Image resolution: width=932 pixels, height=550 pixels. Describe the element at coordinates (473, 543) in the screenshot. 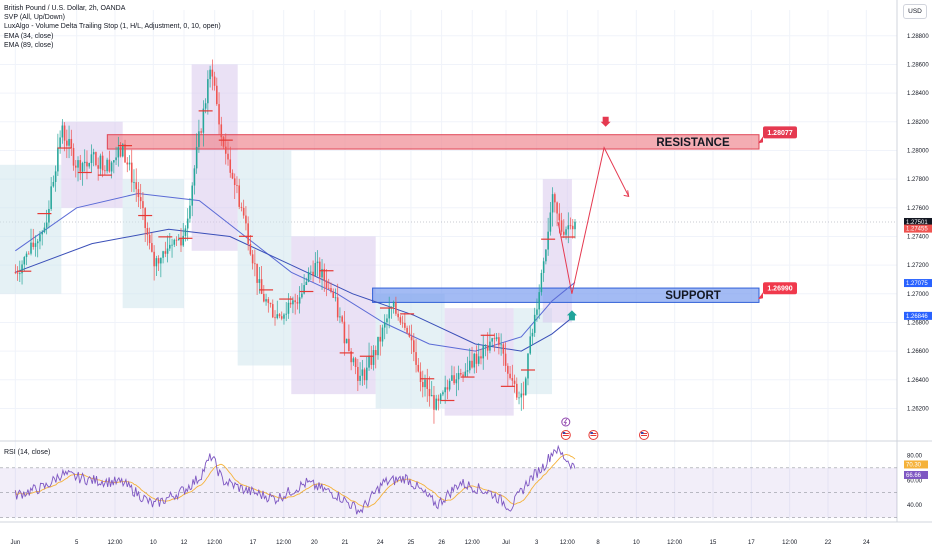

I see `time-tick-label: 12:00` at that location.